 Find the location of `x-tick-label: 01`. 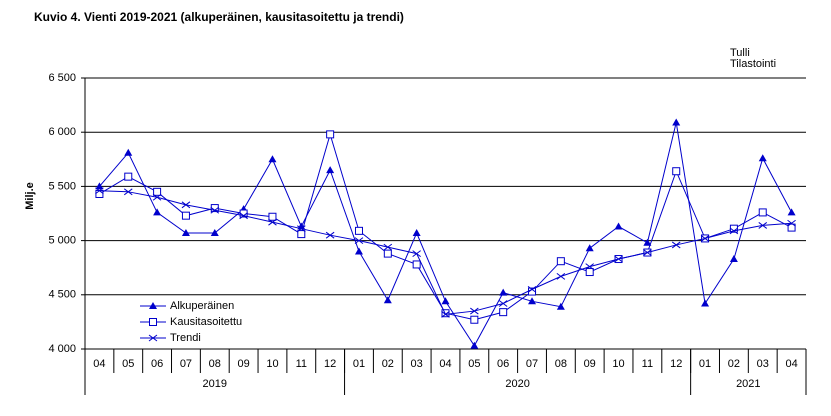

x-tick-label: 01 is located at coordinates (359, 364).